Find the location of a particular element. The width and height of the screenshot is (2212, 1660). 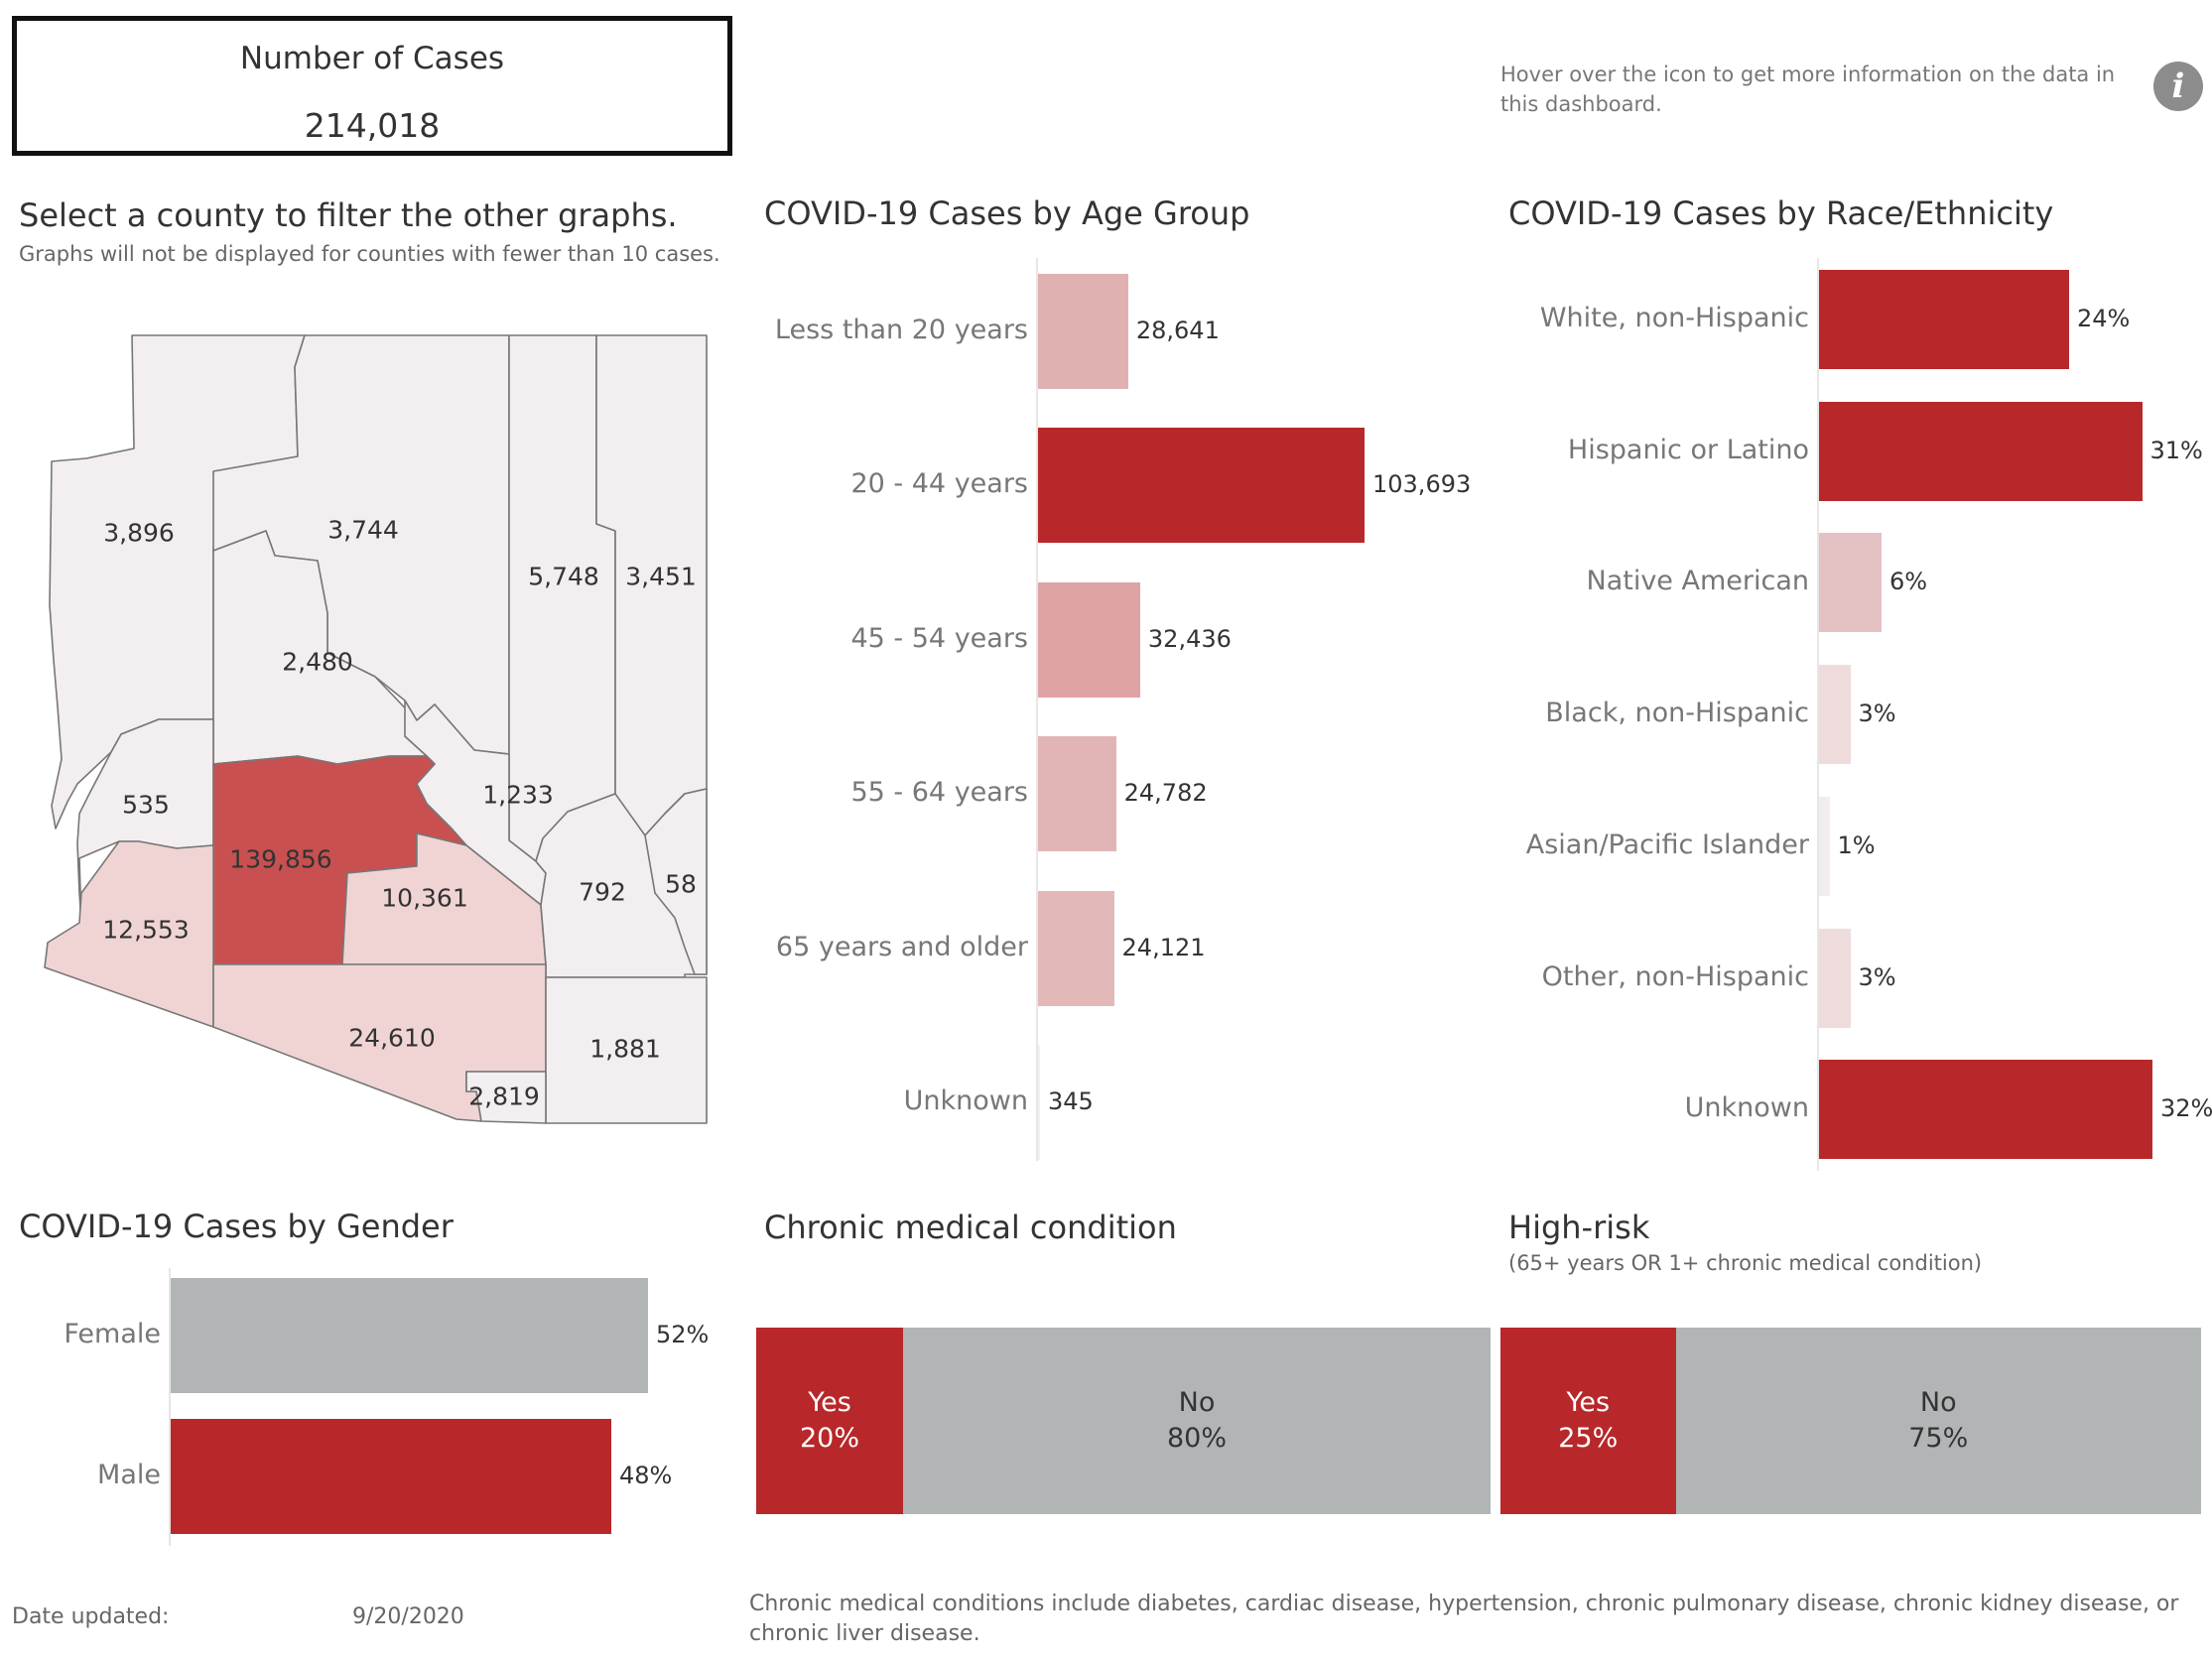

race_chart-axis-line is located at coordinates (1818, 714).